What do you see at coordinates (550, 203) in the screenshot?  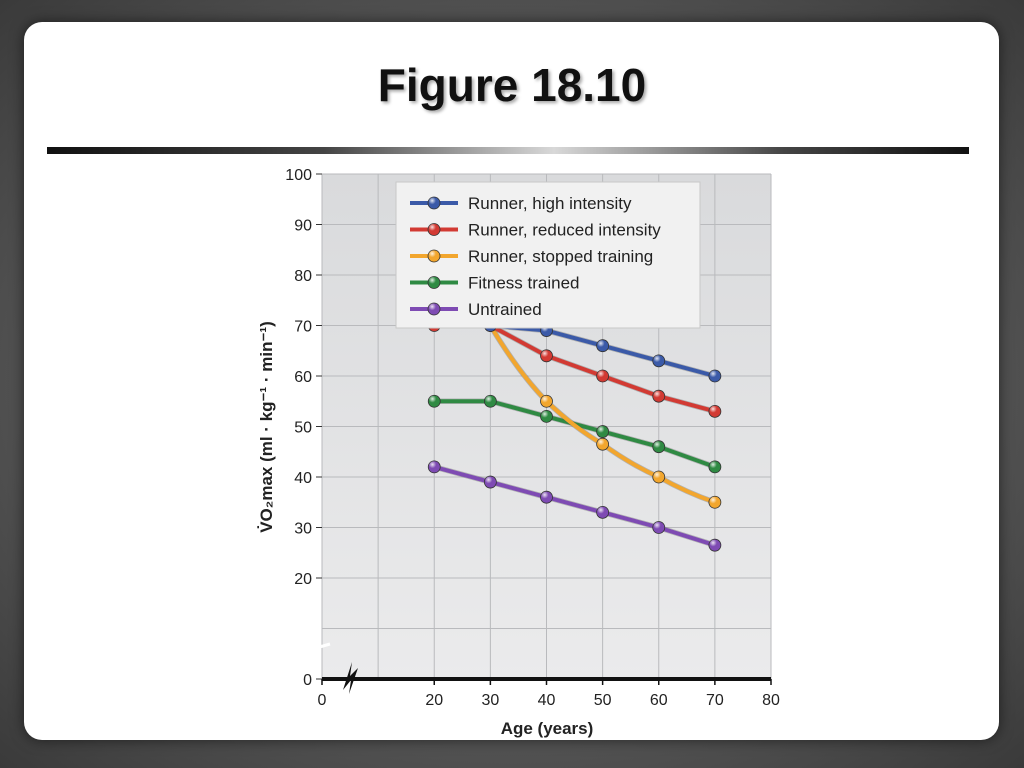 I see `legend-label: Runner, high intensity` at bounding box center [550, 203].